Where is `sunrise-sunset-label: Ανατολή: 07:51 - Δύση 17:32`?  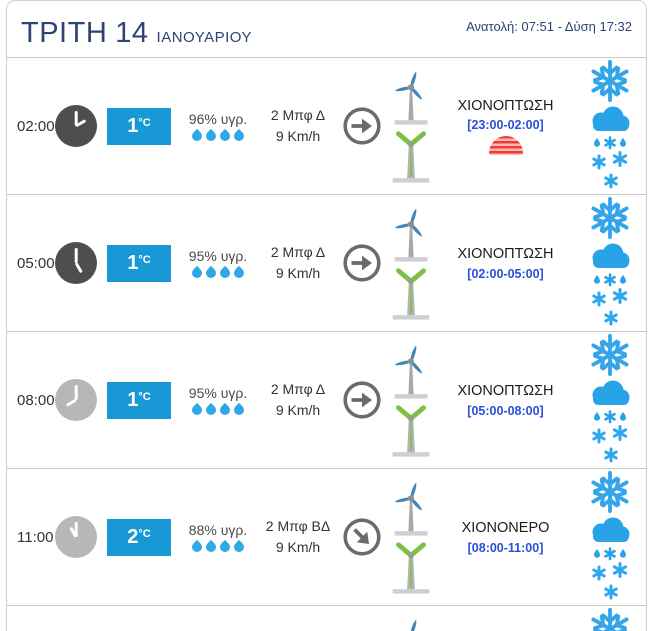
sunrise-sunset-label: Ανατολή: 07:51 - Δύση 17:32 is located at coordinates (549, 26).